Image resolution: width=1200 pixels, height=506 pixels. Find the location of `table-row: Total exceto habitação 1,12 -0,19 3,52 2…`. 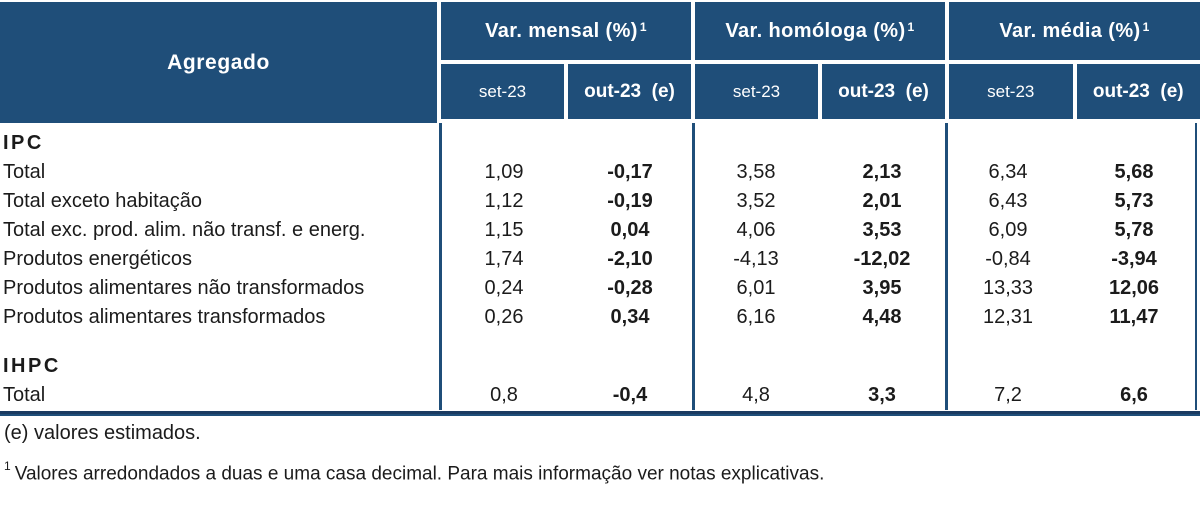

table-row: Total exceto habitação 1,12 -0,19 3,52 2… is located at coordinates (600, 201).